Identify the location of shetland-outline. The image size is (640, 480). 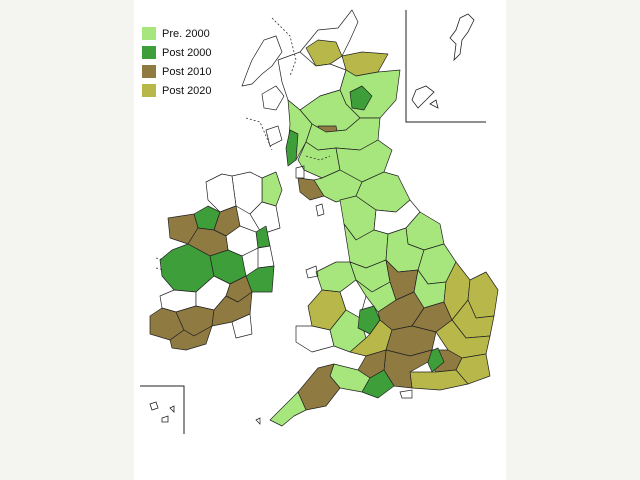
(462, 37).